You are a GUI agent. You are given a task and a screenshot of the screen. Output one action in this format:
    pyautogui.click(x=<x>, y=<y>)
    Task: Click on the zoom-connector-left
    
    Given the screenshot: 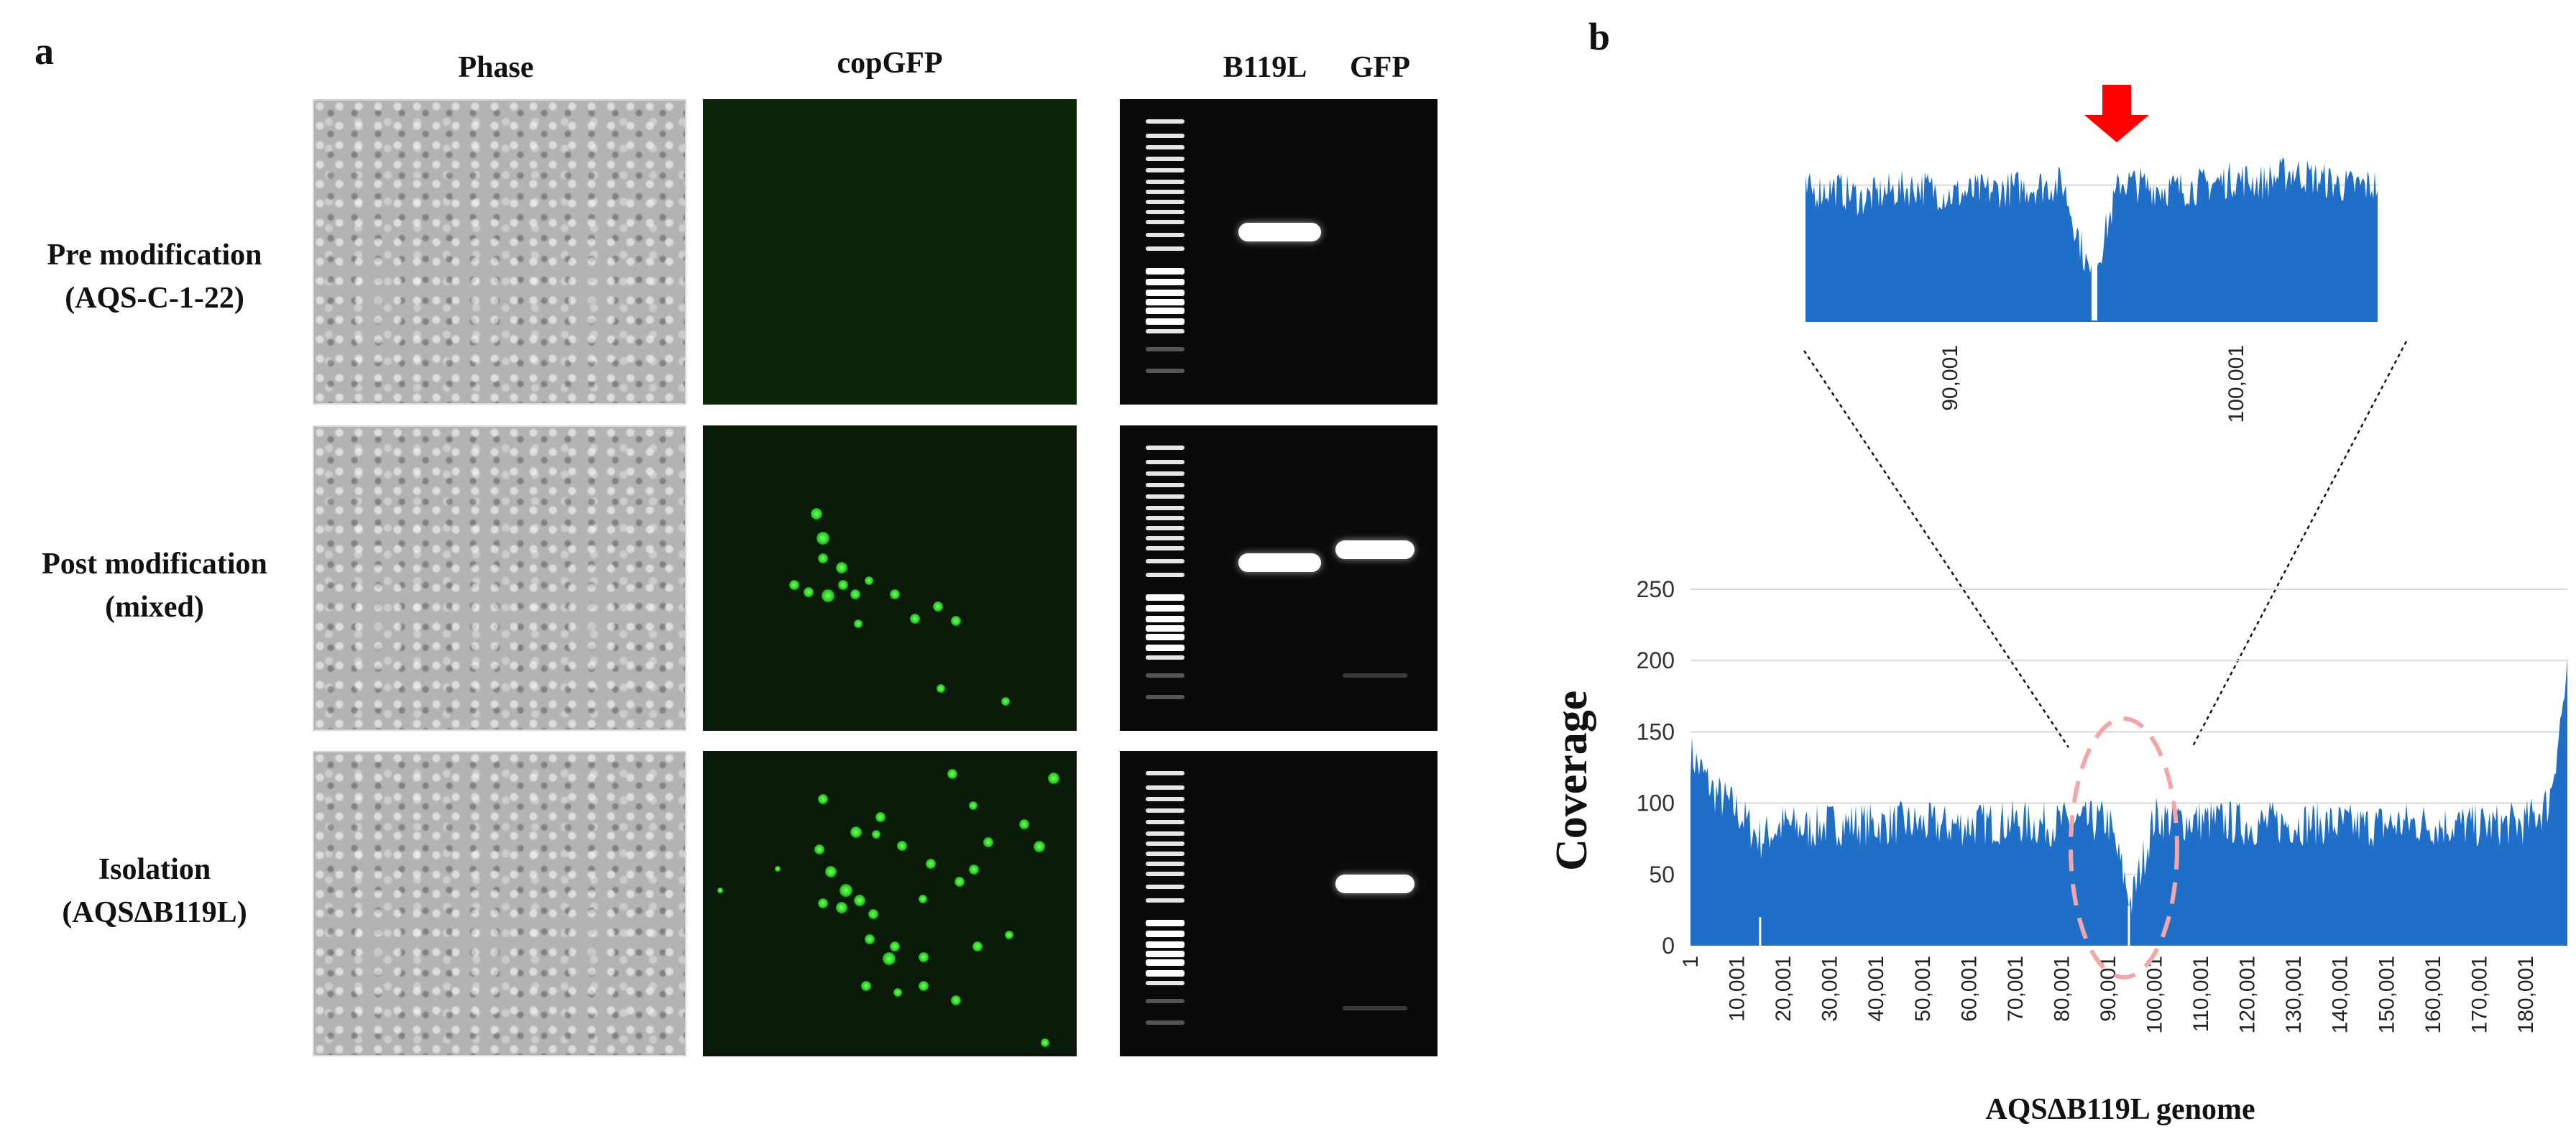 What is the action you would take?
    pyautogui.click(x=1936, y=549)
    